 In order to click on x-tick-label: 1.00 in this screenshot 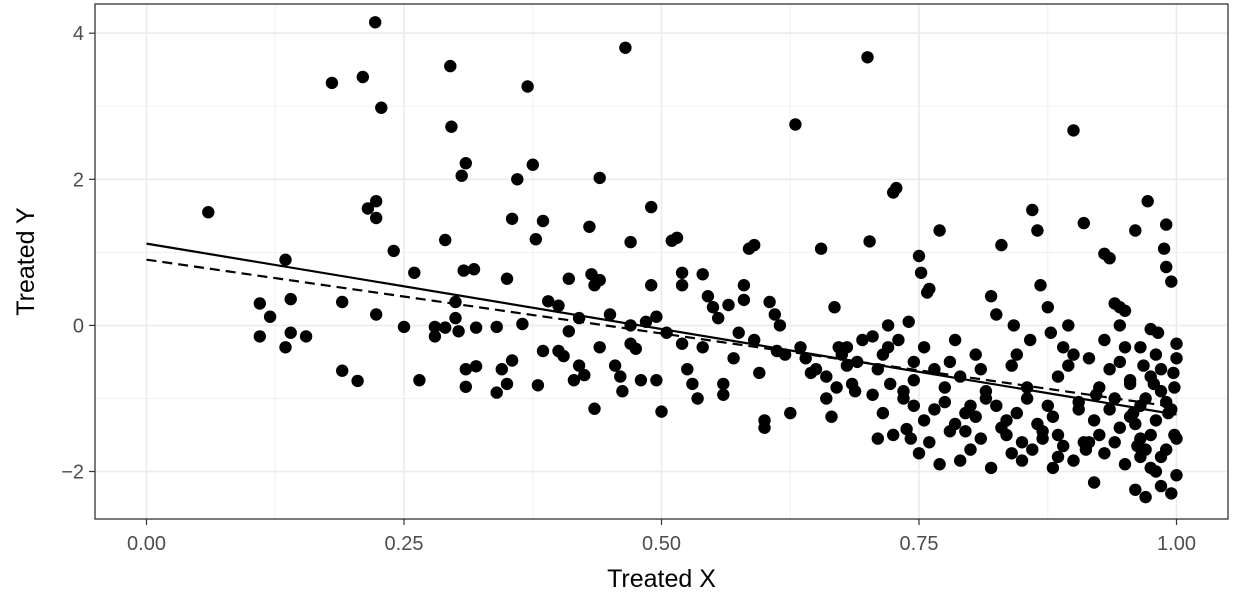, I will do `click(1176, 544)`.